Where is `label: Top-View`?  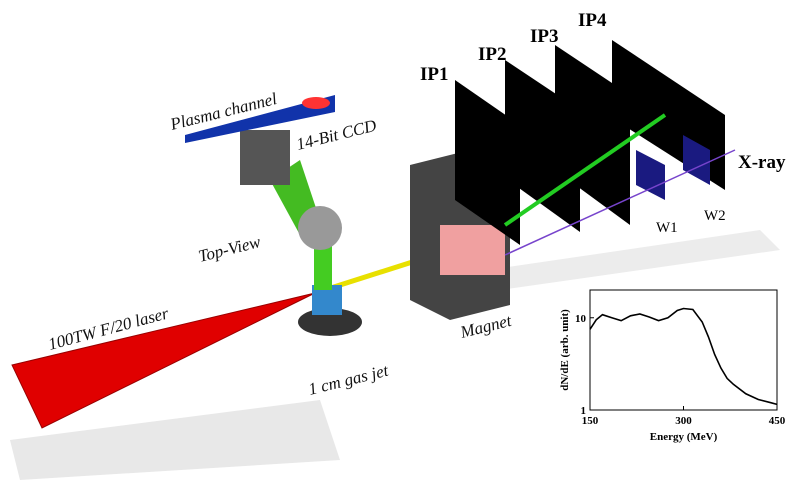 label: Top-View is located at coordinates (229, 249).